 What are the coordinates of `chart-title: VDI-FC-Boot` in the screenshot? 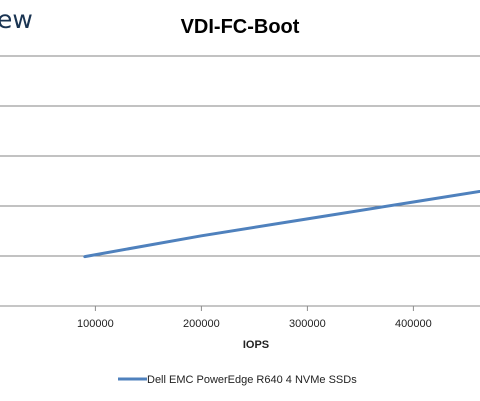 It's located at (240, 27).